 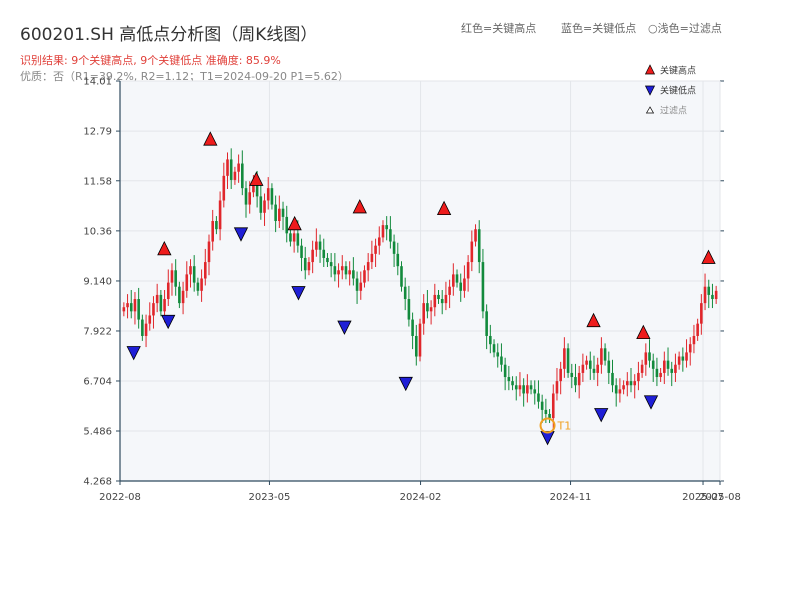 What do you see at coordinates (678, 91) in the screenshot?
I see `legend-label-1: 关键低点` at bounding box center [678, 91].